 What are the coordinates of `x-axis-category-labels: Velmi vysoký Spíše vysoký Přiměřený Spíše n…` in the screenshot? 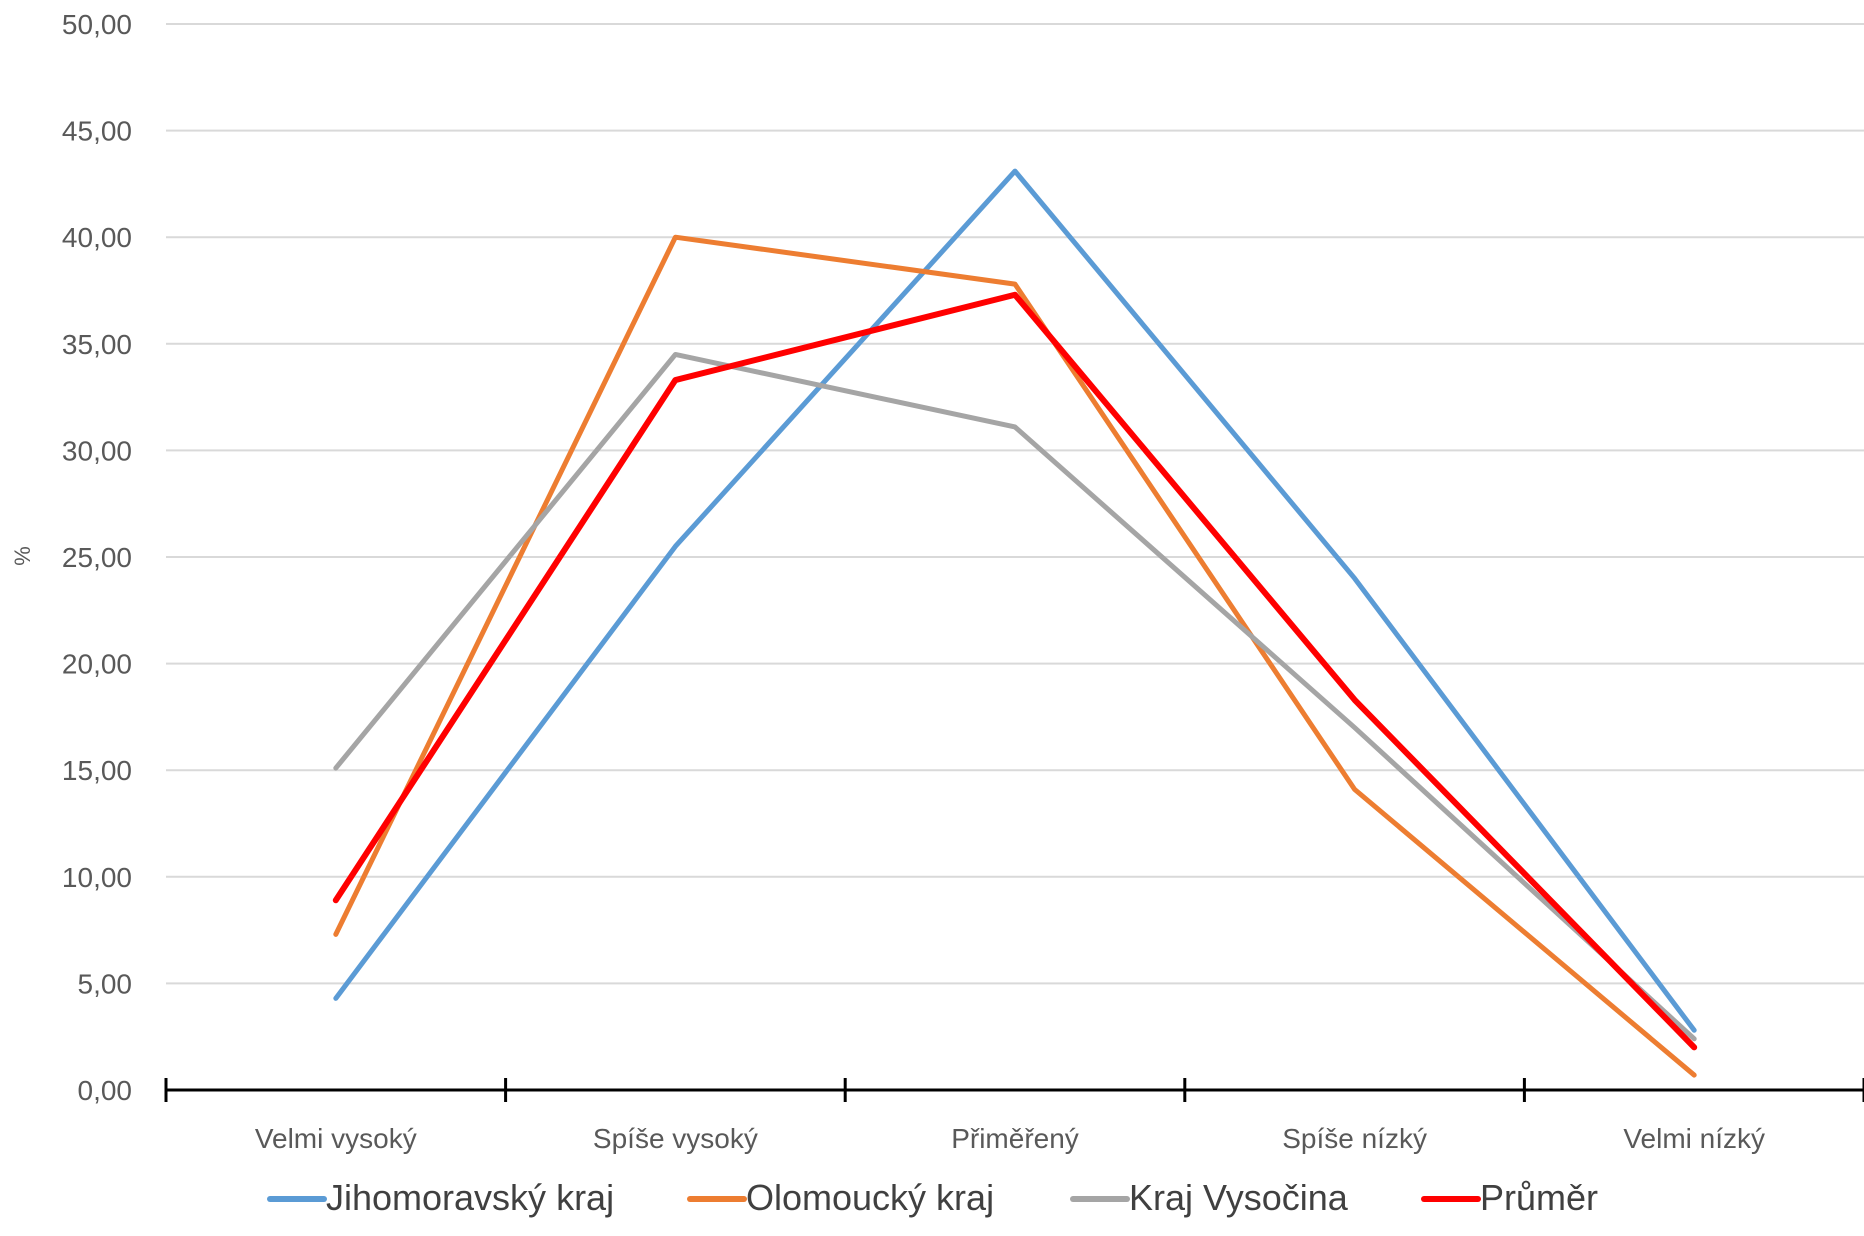 It's located at (1010, 1138).